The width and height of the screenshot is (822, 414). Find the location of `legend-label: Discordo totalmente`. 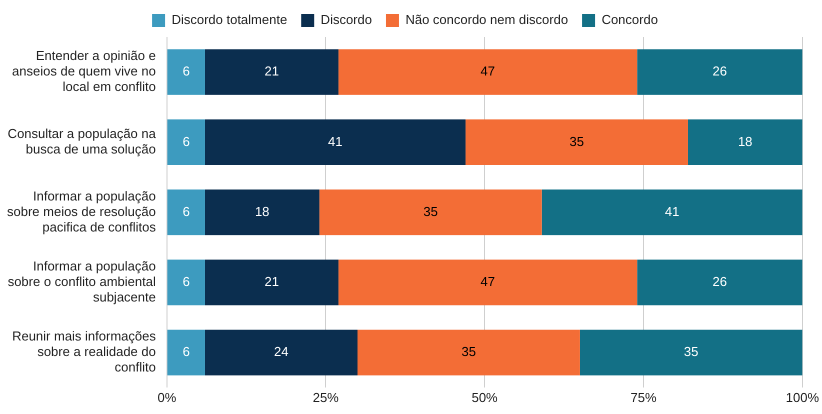

legend-label: Discordo totalmente is located at coordinates (230, 20).